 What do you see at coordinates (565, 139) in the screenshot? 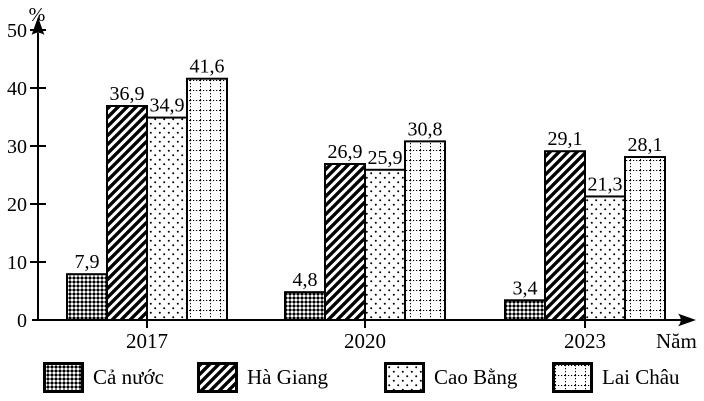
I see `bar-value-label: 29,1` at bounding box center [565, 139].